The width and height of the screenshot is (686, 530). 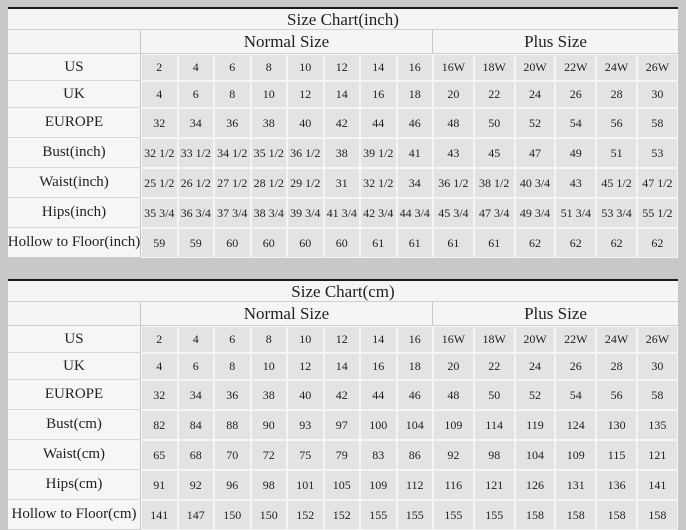 I want to click on size-cell: 36 3/4, so click(x=195, y=213).